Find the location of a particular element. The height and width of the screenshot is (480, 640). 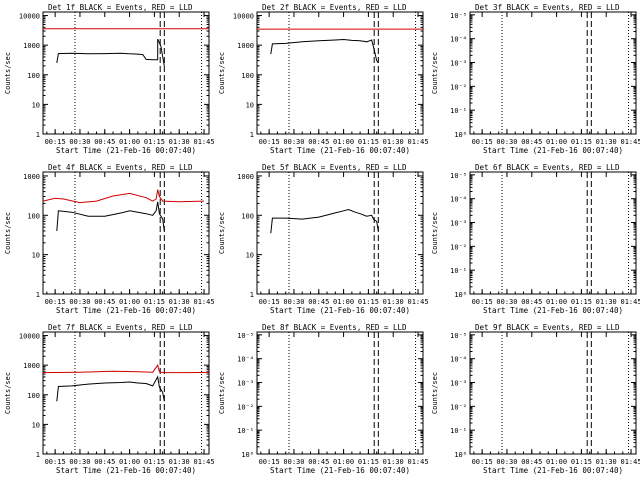

panel-title: Det 2f BLACK = Events, RED = LLD is located at coordinates (334, 7).